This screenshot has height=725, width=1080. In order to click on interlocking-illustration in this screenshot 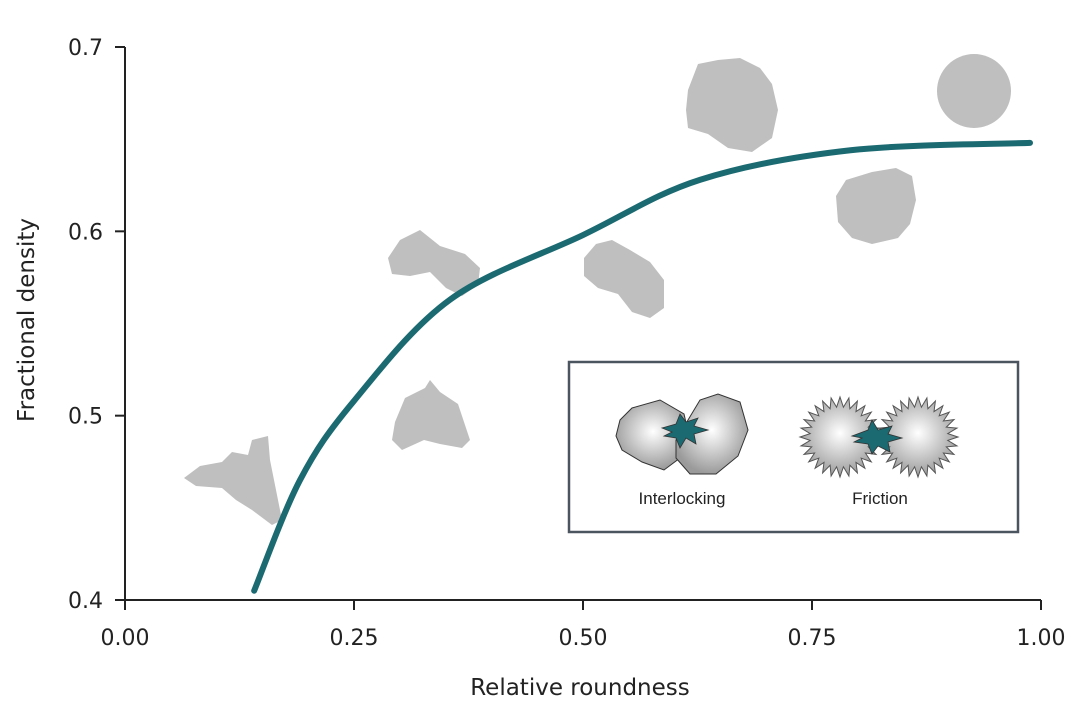, I will do `click(682, 434)`.